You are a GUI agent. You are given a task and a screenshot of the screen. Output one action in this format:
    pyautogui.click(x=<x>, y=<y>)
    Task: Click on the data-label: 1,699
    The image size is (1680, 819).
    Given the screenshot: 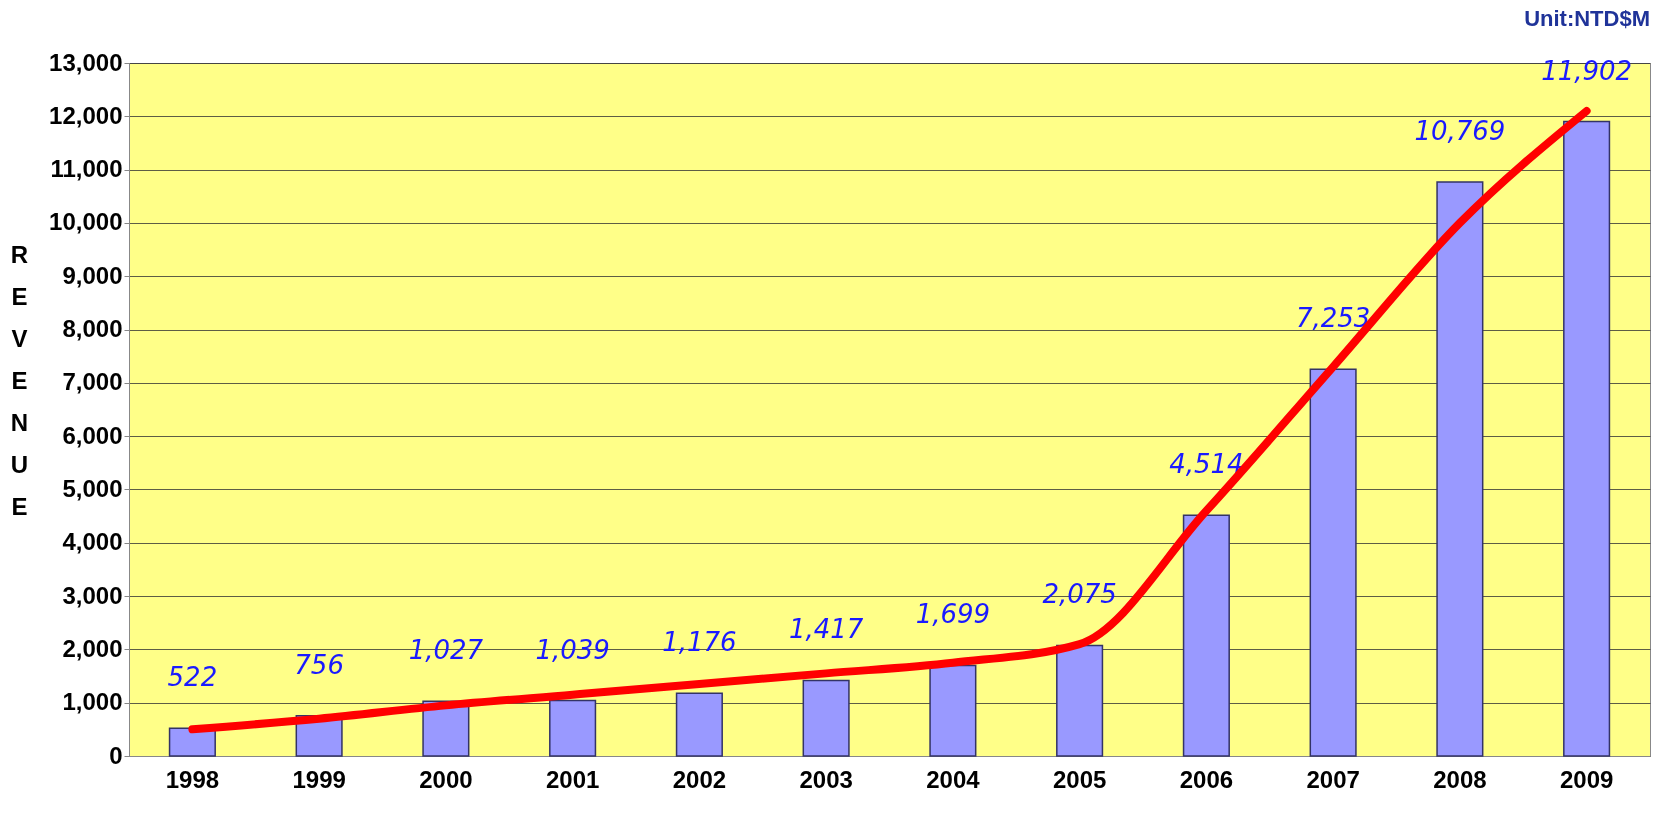 What is the action you would take?
    pyautogui.click(x=953, y=614)
    